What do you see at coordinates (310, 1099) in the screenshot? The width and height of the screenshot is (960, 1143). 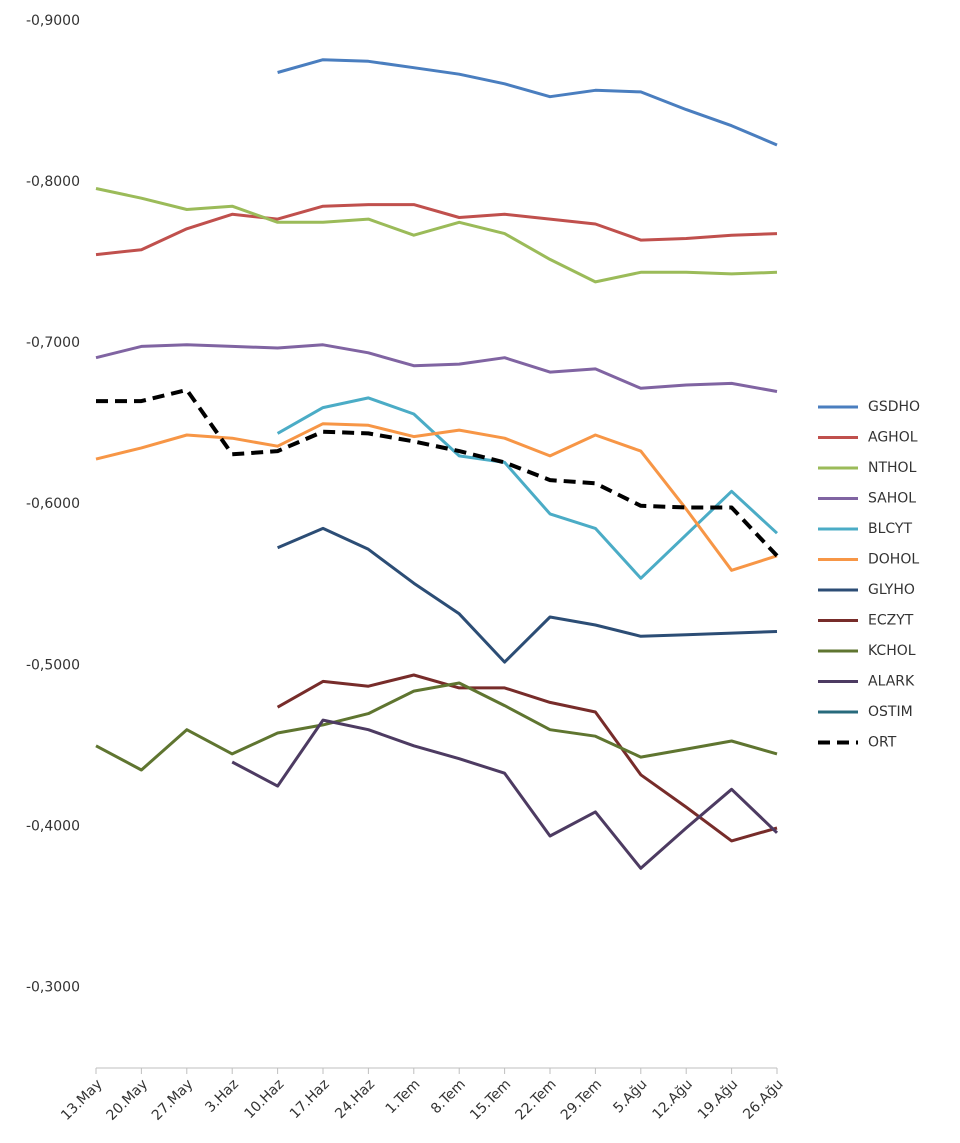 I see `x-tick-label: 17.Haz` at bounding box center [310, 1099].